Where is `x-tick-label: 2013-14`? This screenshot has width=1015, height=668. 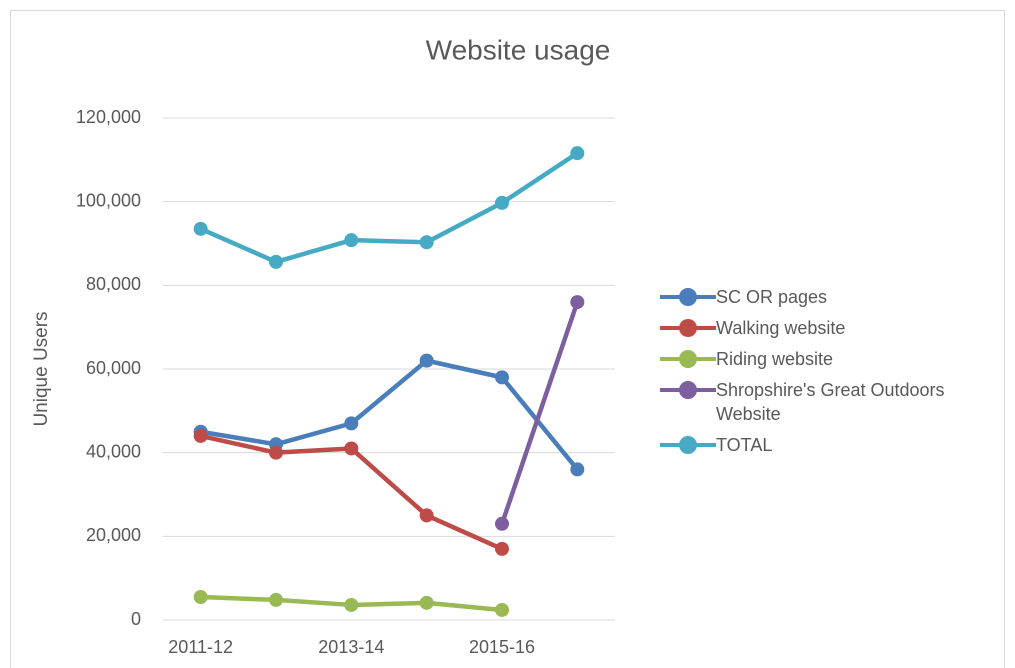 x-tick-label: 2013-14 is located at coordinates (351, 647).